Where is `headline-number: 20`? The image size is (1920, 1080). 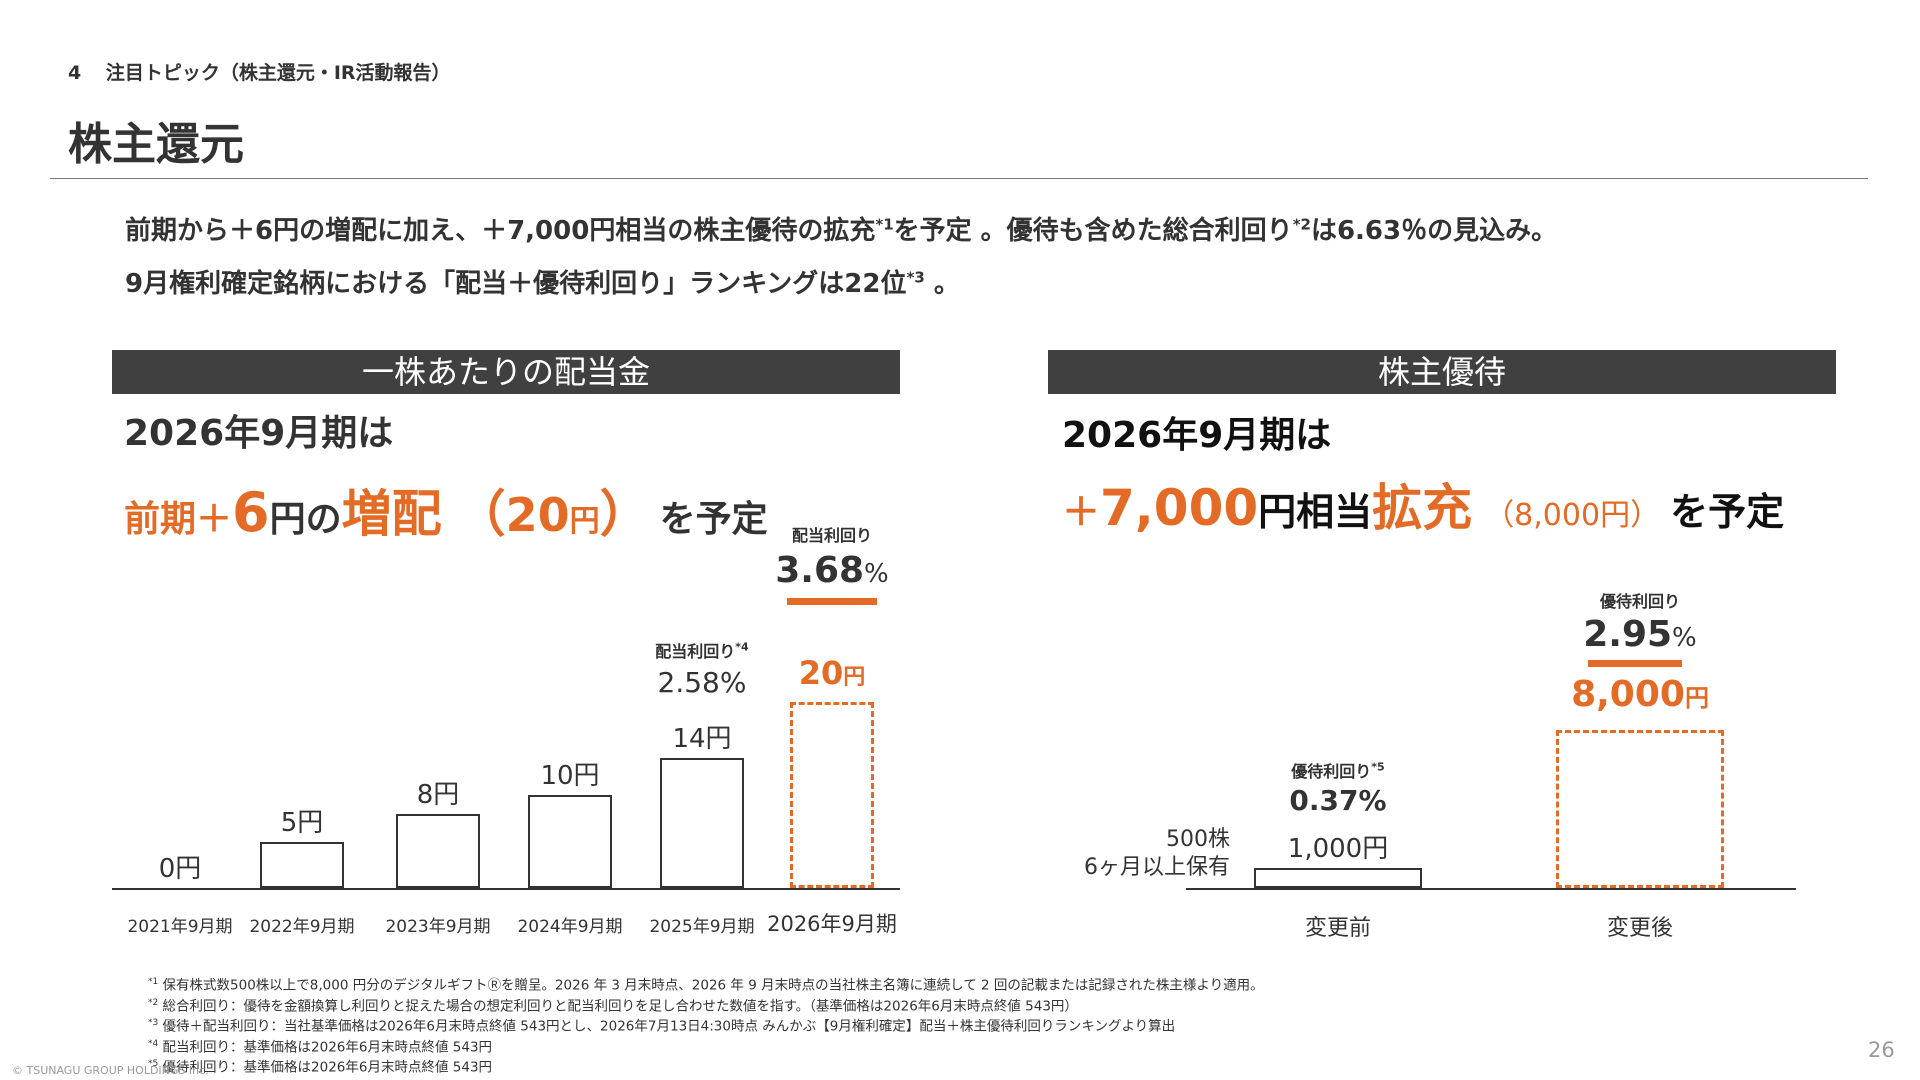
headline-number: 20 is located at coordinates (537, 515).